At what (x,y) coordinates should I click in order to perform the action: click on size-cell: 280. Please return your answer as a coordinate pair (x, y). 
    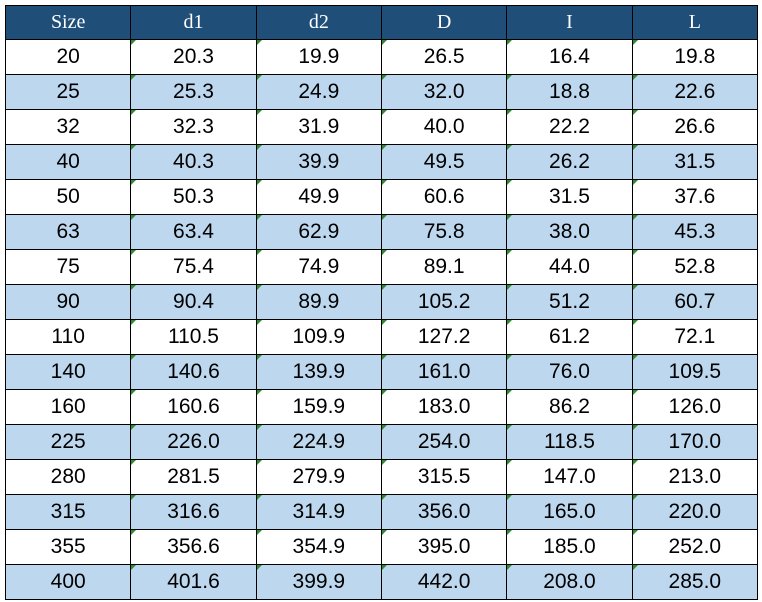
    Looking at the image, I should click on (68, 477).